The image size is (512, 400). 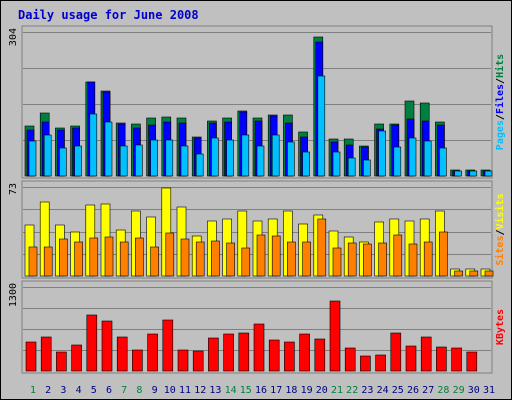 What do you see at coordinates (246, 390) in the screenshot?
I see `x-tick-label: 15` at bounding box center [246, 390].